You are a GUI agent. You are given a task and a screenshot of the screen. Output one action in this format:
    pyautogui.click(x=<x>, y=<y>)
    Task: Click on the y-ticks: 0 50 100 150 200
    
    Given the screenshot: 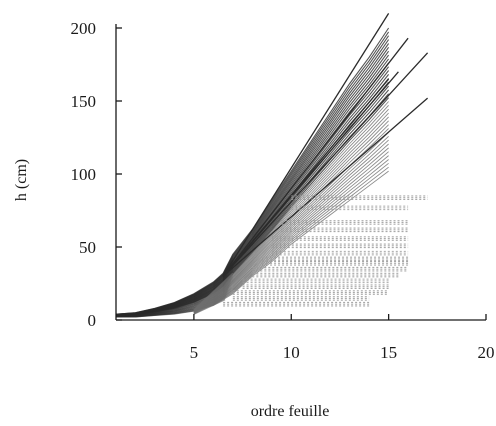 What is the action you would take?
    pyautogui.click(x=96, y=174)
    